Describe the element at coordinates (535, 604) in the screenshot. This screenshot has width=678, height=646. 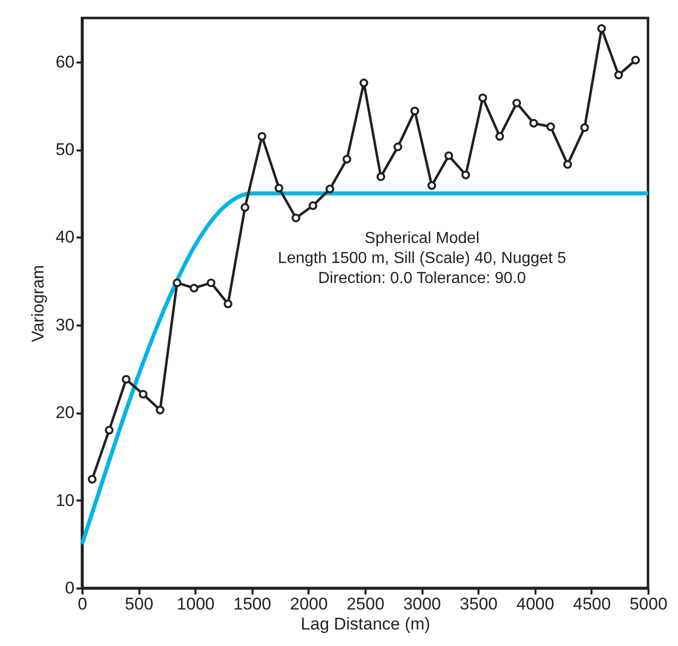
I see `x-tick-label: 4000` at that location.